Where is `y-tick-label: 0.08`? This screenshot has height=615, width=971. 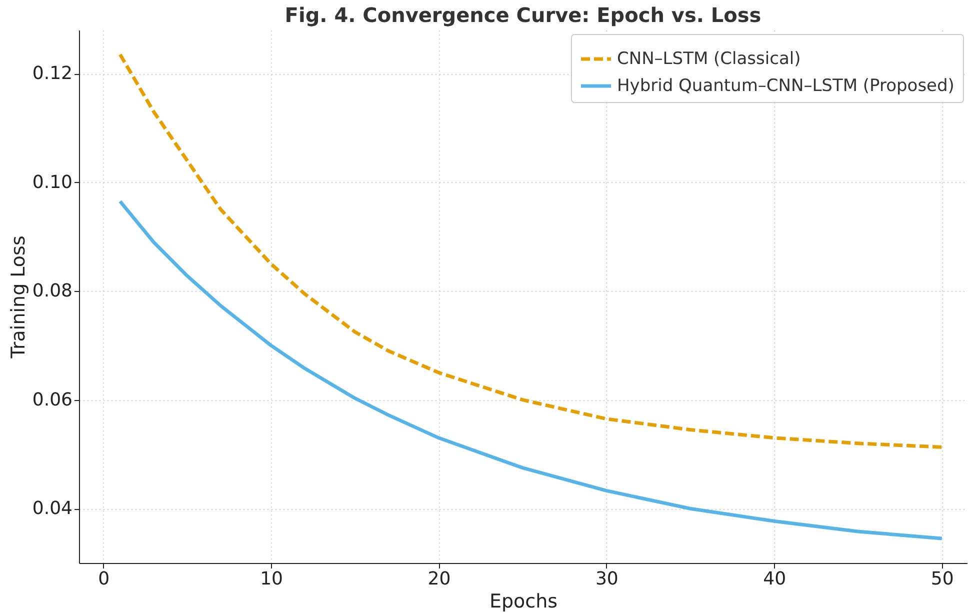 y-tick-label: 0.08 is located at coordinates (52, 291).